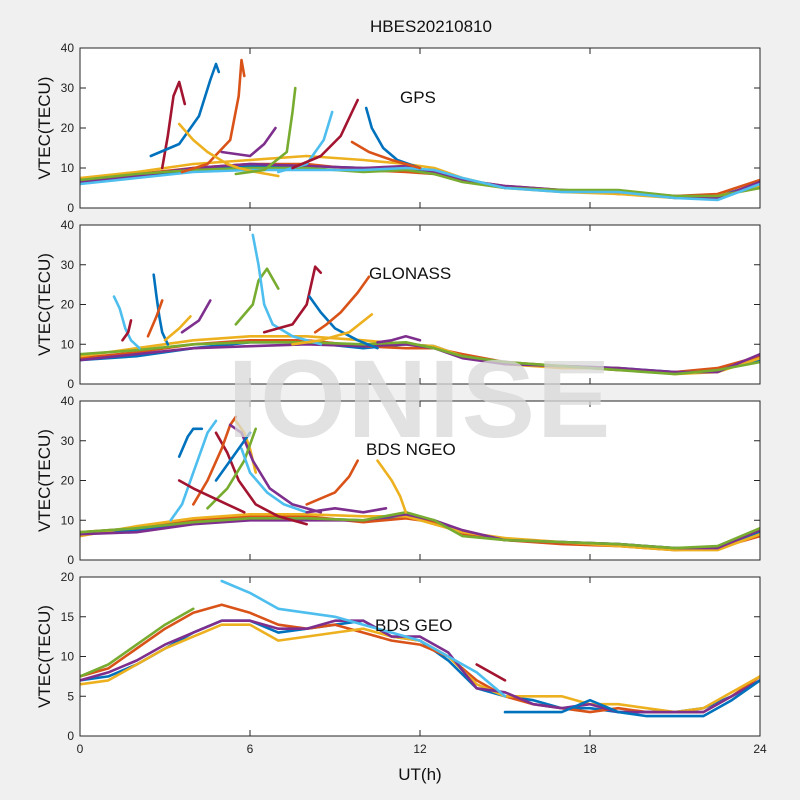 The height and width of the screenshot is (800, 800). I want to click on x-tick-label: 24, so click(760, 749).